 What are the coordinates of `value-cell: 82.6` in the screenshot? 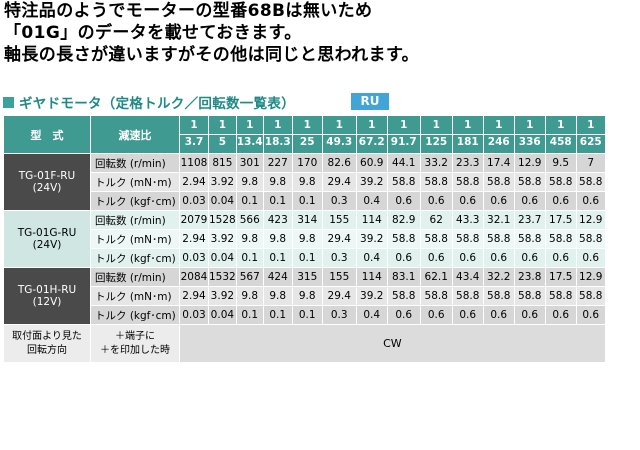 It's located at (339, 163).